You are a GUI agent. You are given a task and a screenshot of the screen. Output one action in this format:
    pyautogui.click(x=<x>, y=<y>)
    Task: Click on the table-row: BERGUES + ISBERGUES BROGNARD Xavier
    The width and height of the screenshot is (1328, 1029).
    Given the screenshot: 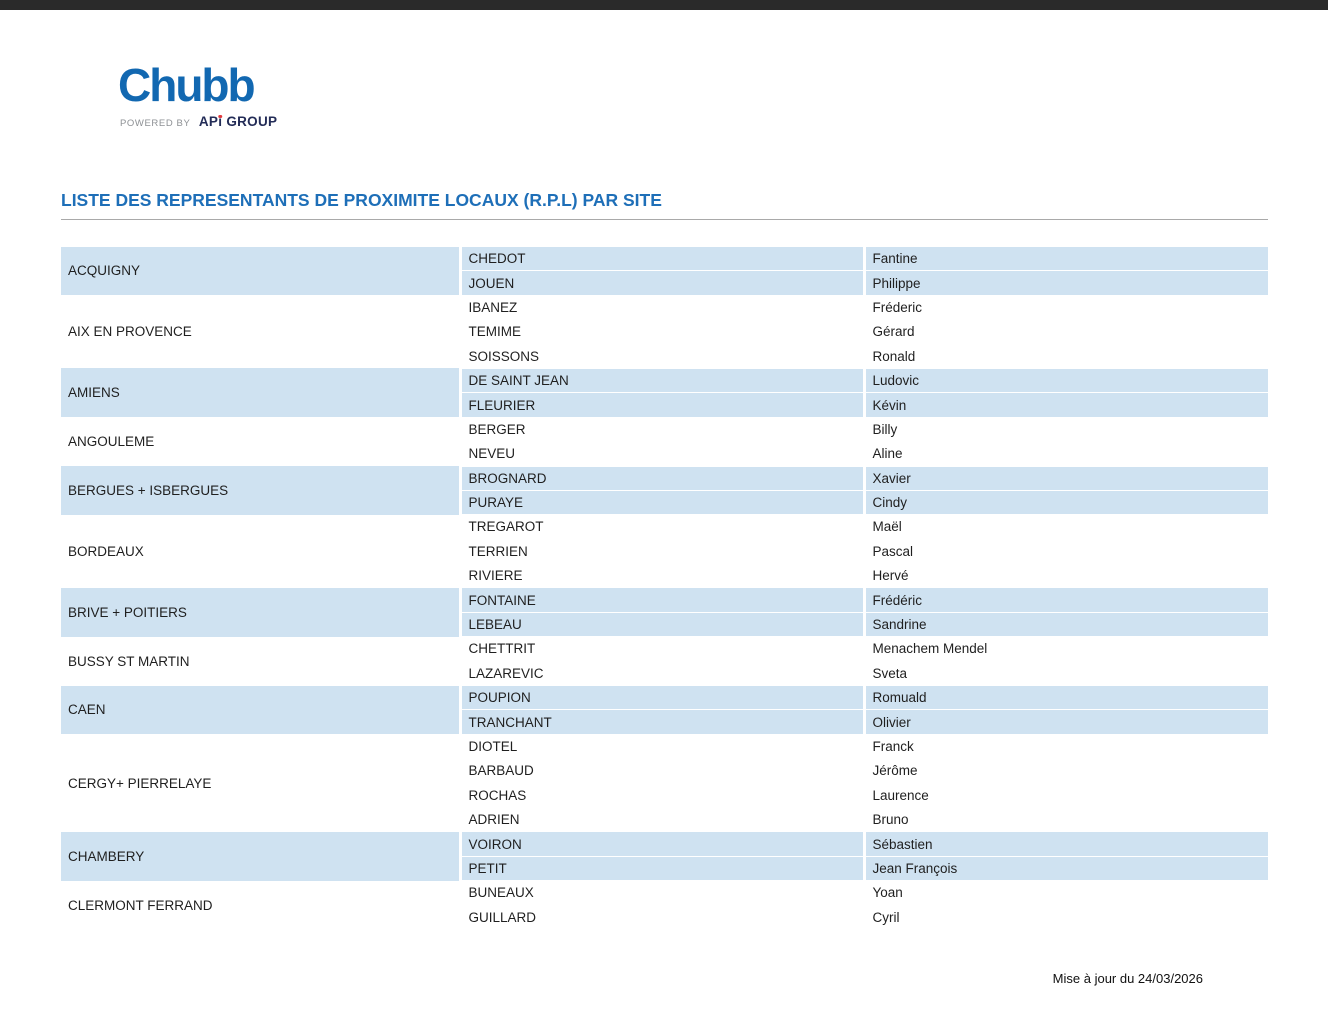 What is the action you would take?
    pyautogui.click(x=664, y=490)
    